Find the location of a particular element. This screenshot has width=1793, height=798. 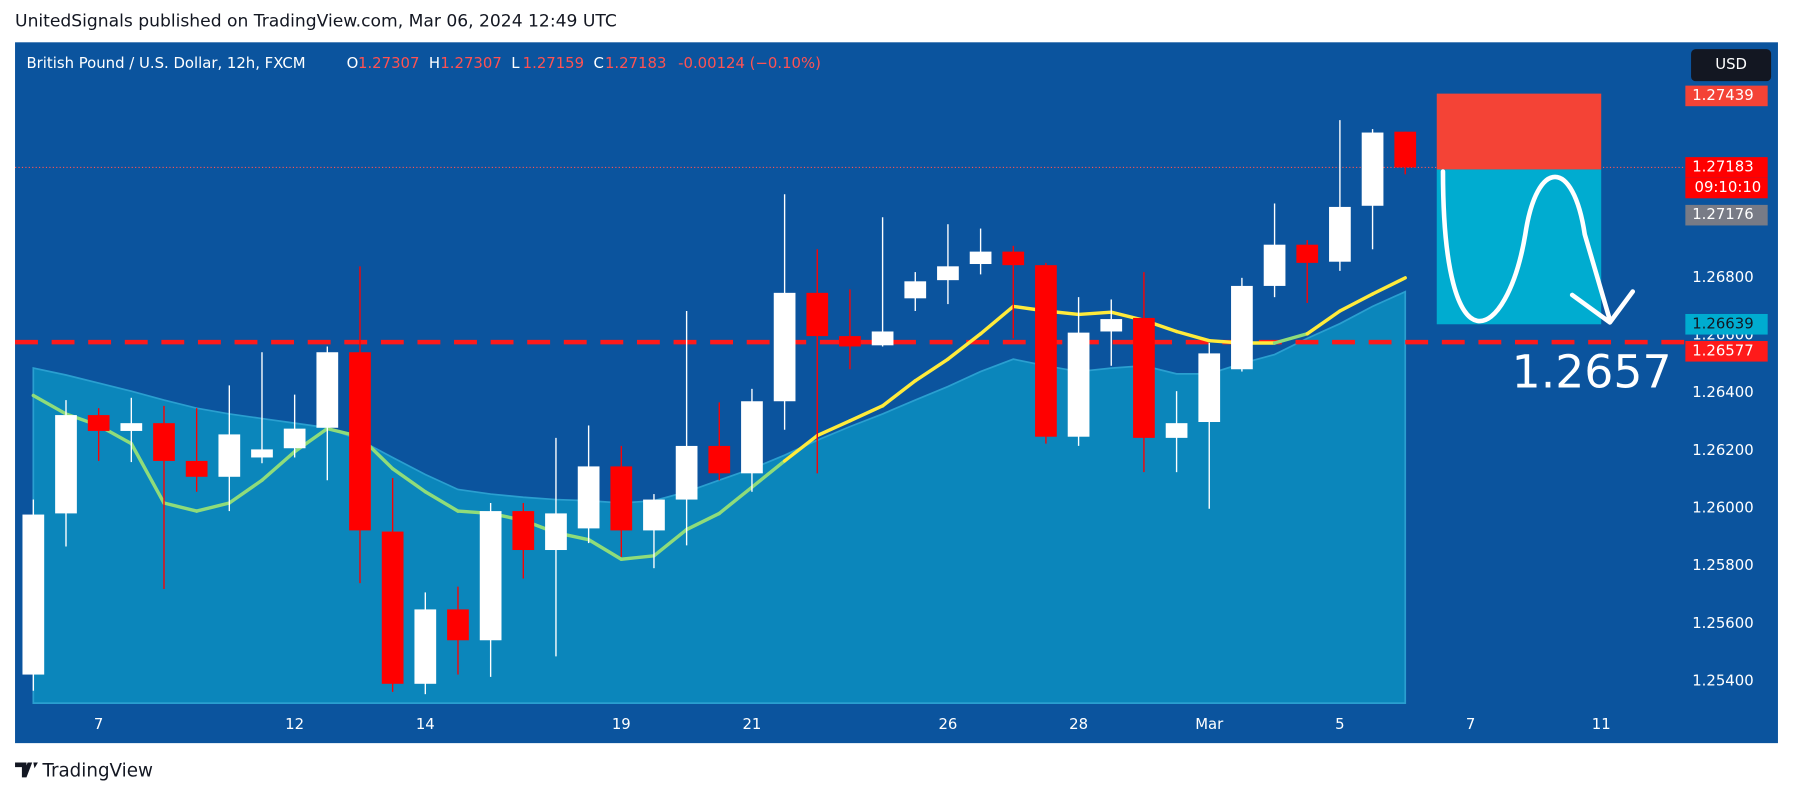

x-tick-label: 11 is located at coordinates (1601, 724).